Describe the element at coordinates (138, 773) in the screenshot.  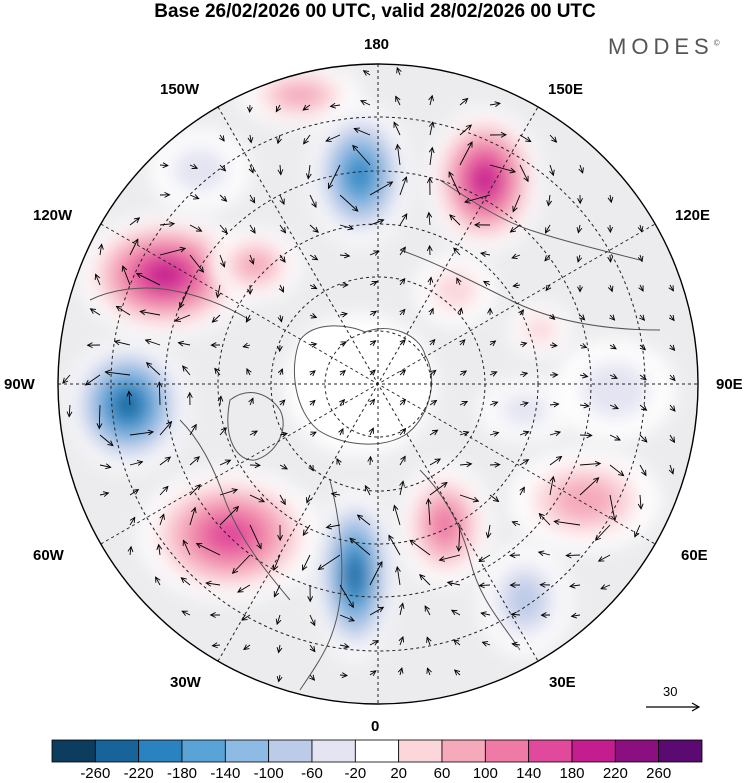
I see `colorbar-tick-label: -220` at that location.